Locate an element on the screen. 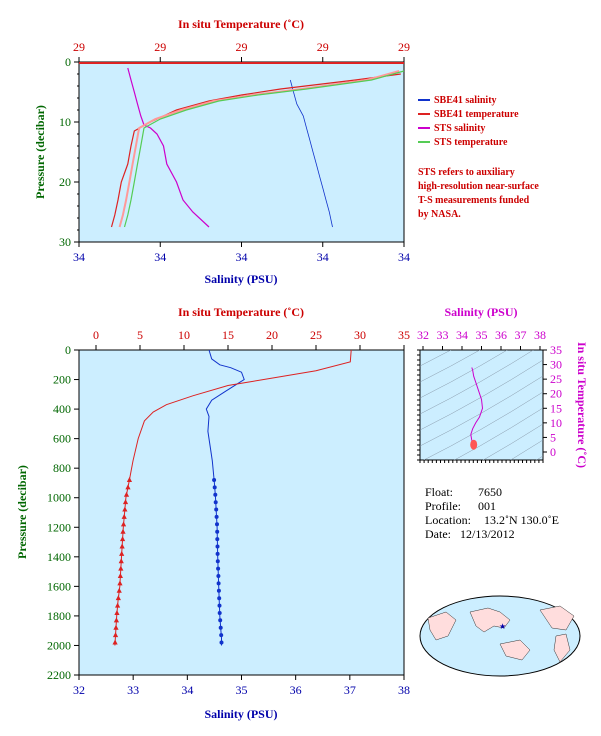 The image size is (601, 736). top-series-sbe41-salinity is located at coordinates (311, 153).